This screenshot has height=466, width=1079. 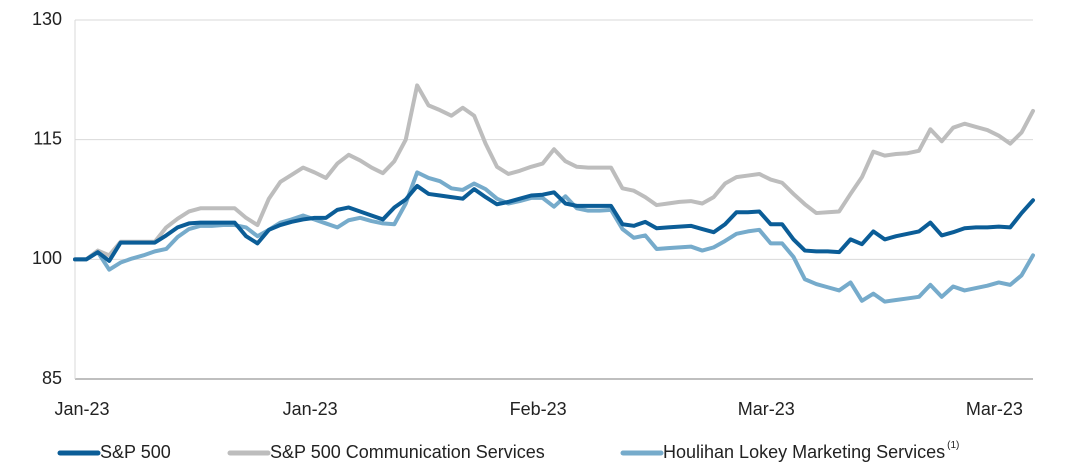 What do you see at coordinates (47, 138) in the screenshot?
I see `y-tick-label: 115` at bounding box center [47, 138].